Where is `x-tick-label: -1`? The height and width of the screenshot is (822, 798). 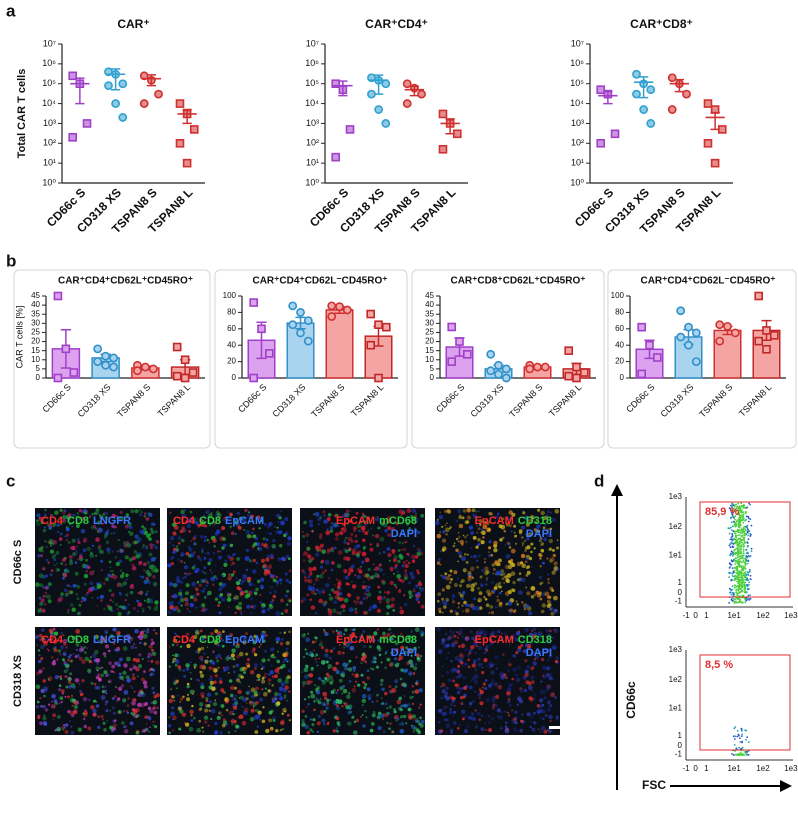 x-tick-label: -1 is located at coordinates (686, 768).